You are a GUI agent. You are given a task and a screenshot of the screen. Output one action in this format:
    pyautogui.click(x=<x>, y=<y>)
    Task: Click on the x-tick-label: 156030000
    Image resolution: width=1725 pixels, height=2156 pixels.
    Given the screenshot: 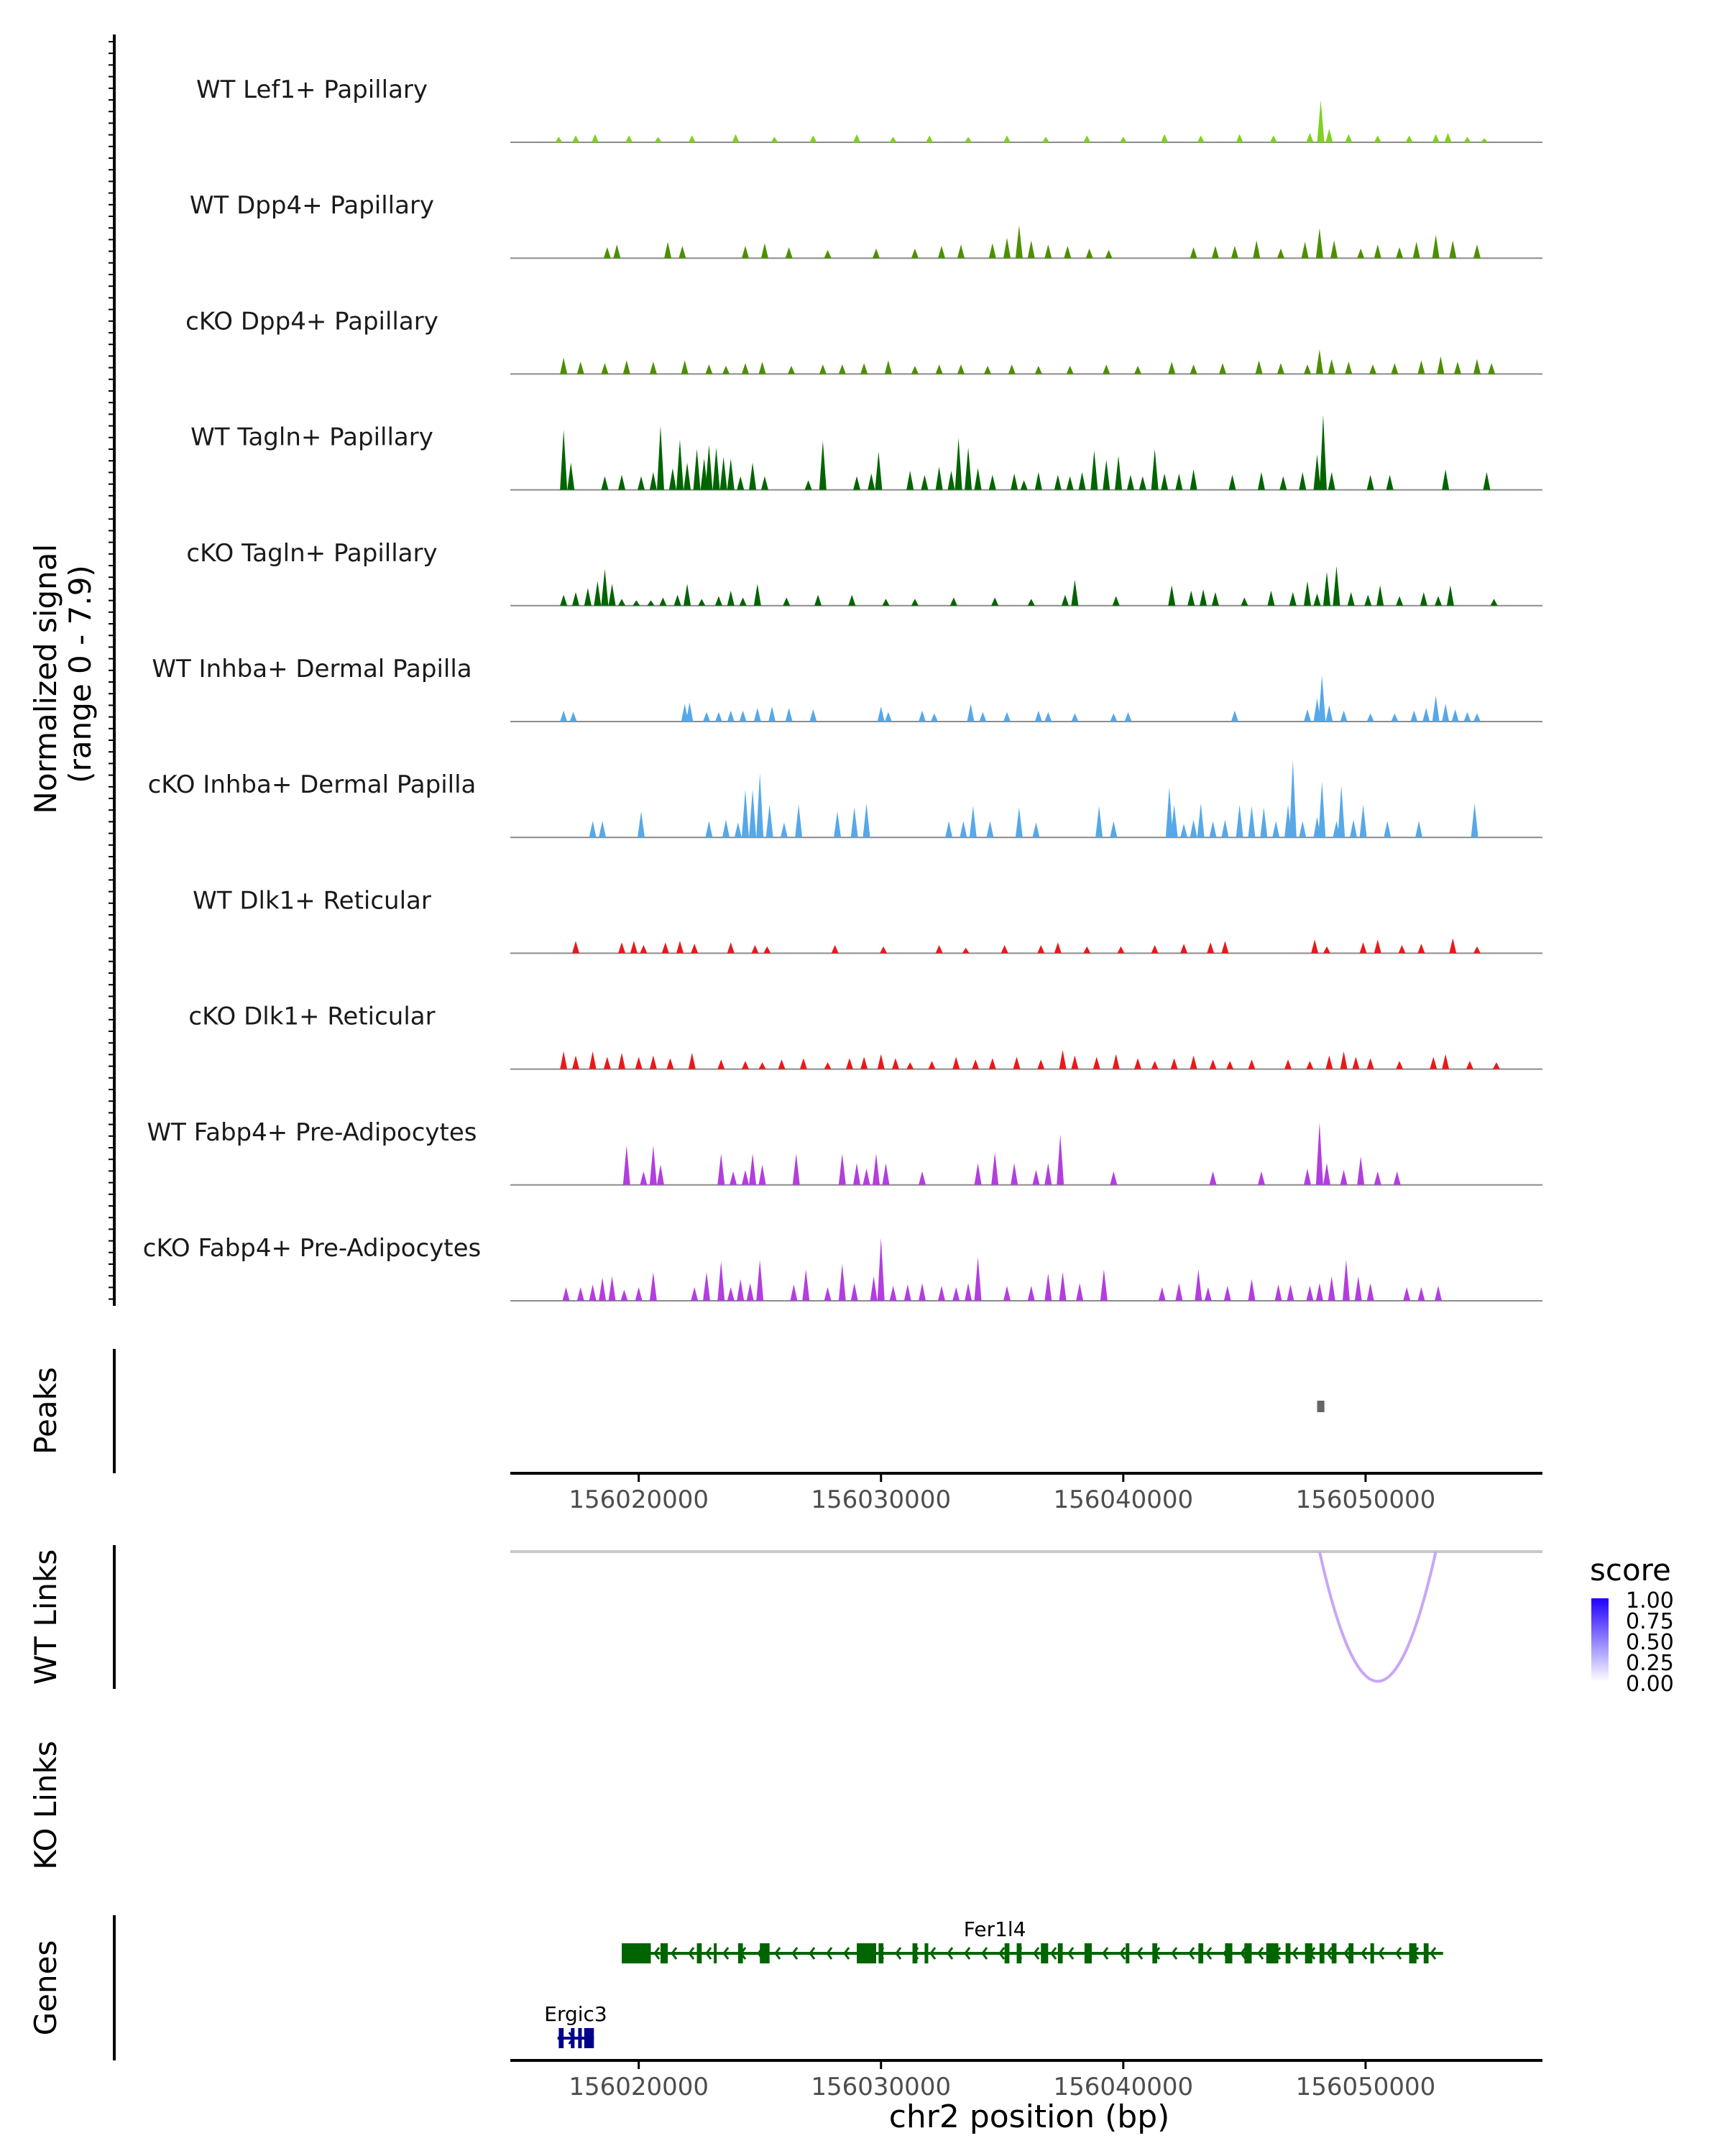 What is the action you would take?
    pyautogui.click(x=881, y=1499)
    